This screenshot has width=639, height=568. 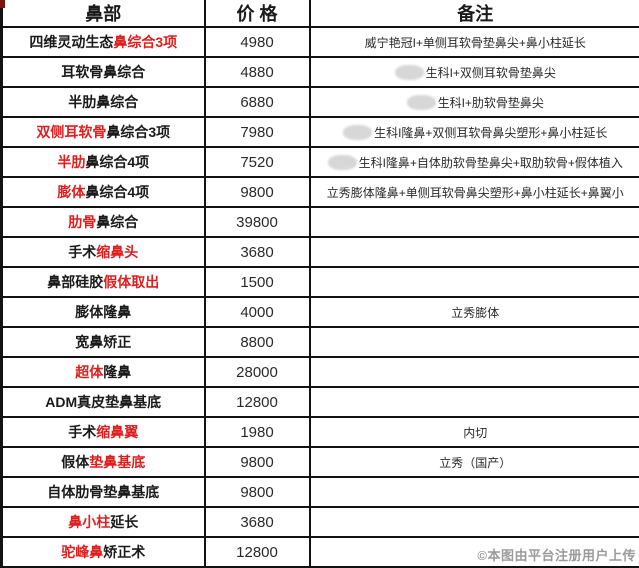 I want to click on procedure-name-segment: 矫正术, so click(x=124, y=552).